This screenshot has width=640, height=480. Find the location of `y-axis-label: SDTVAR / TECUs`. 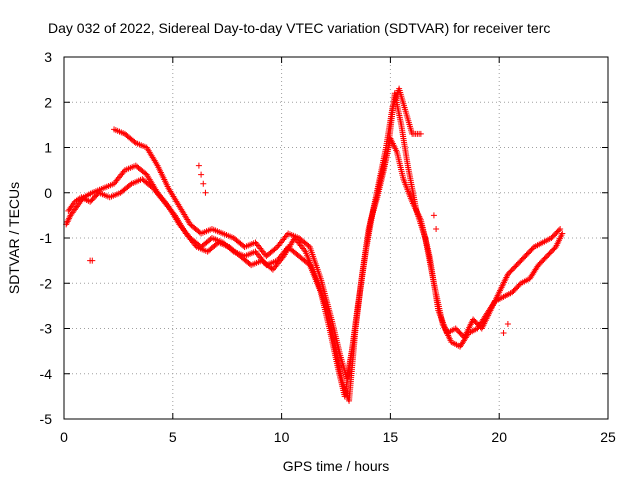

y-axis-label: SDTVAR / TECUs is located at coordinates (14, 238).